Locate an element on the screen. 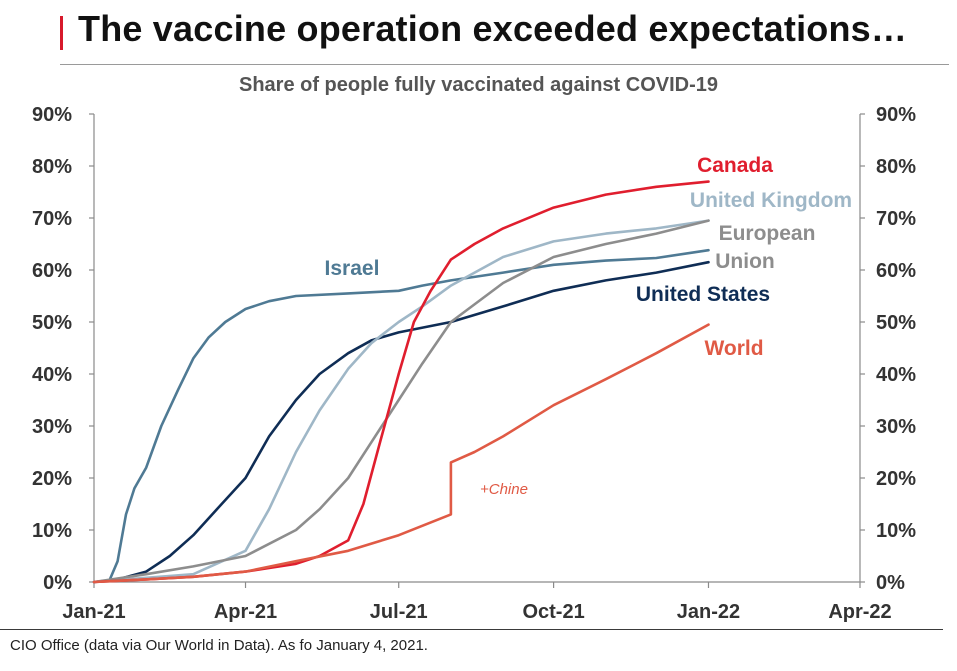  title-accent-bar is located at coordinates (64, 33).